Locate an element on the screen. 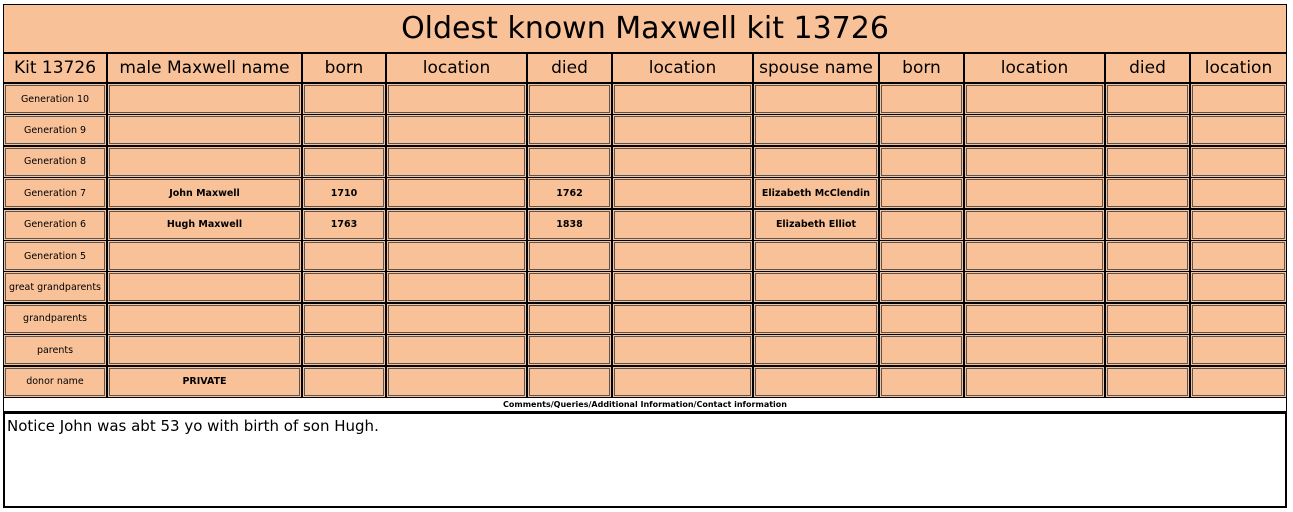  cell-died: 1762 is located at coordinates (569, 193).